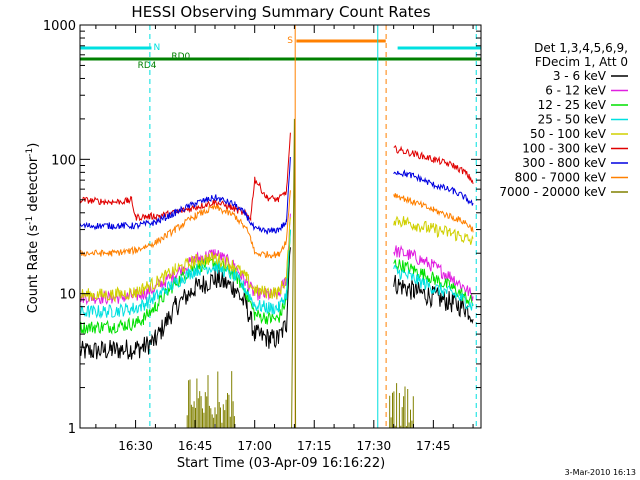 Image resolution: width=640 pixels, height=480 pixels. What do you see at coordinates (572, 105) in the screenshot?
I see `legend-label-12-25-kev: 12 - 25 keV` at bounding box center [572, 105].